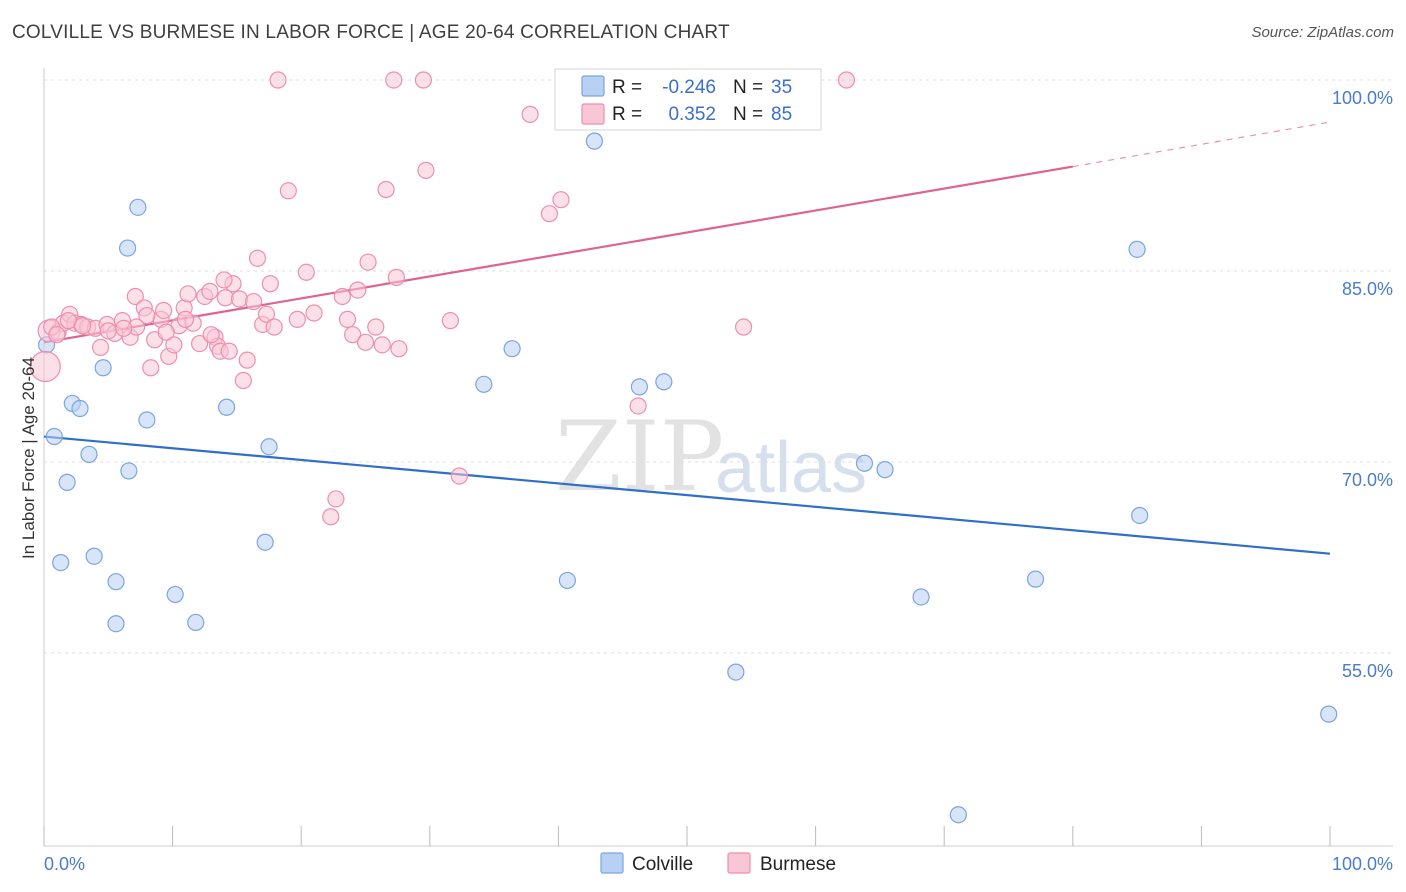  Describe the element at coordinates (1362, 98) in the screenshot. I see `y-tick-label: 100.0%` at that location.